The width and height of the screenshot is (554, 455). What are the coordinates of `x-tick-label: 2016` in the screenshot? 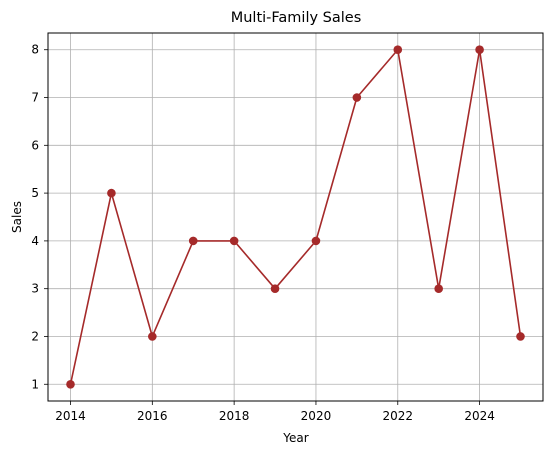 It's located at (152, 416).